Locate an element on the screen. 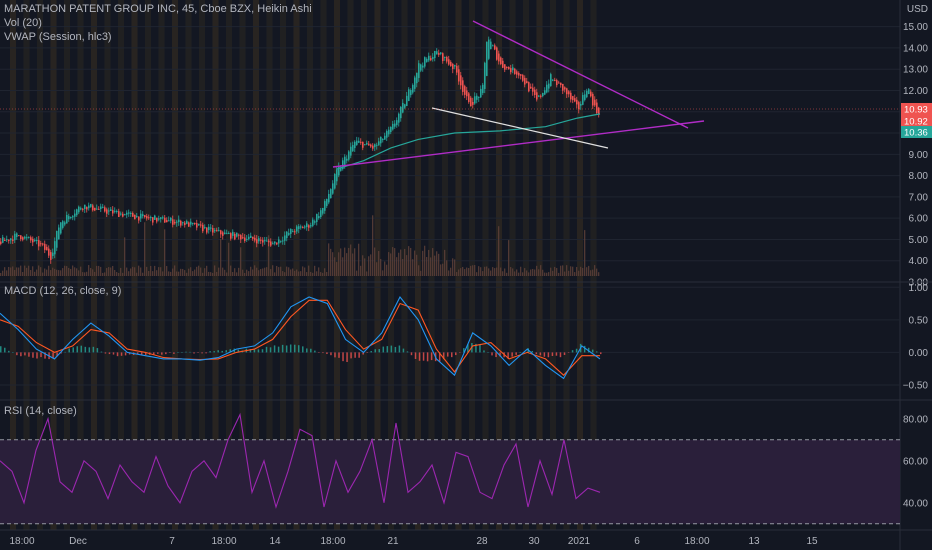 This screenshot has width=932, height=550. price-tag-value: 10.36 is located at coordinates (916, 133).